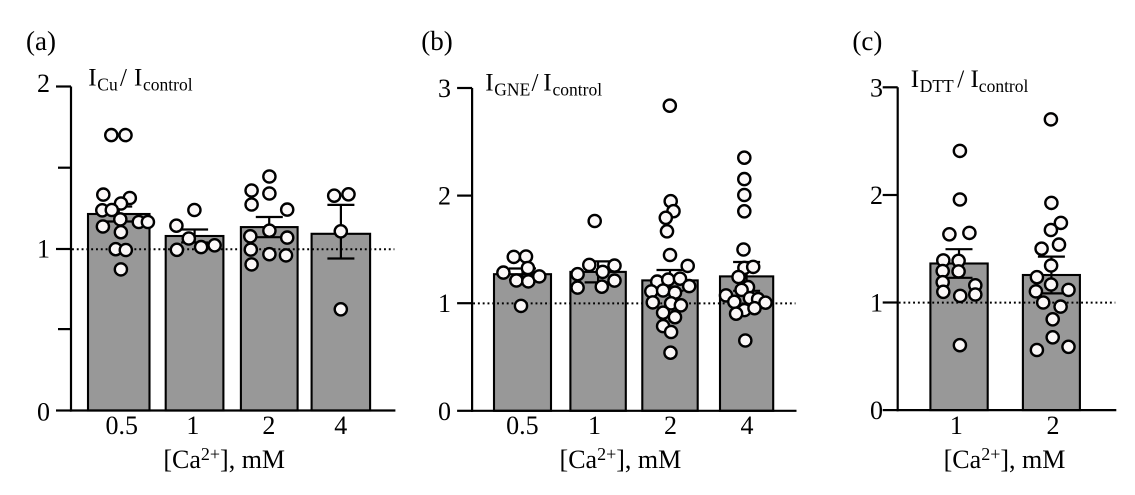 Image resolution: width=1135 pixels, height=495 pixels. Describe the element at coordinates (436, 41) in the screenshot. I see `svg-text: (b)` at that location.